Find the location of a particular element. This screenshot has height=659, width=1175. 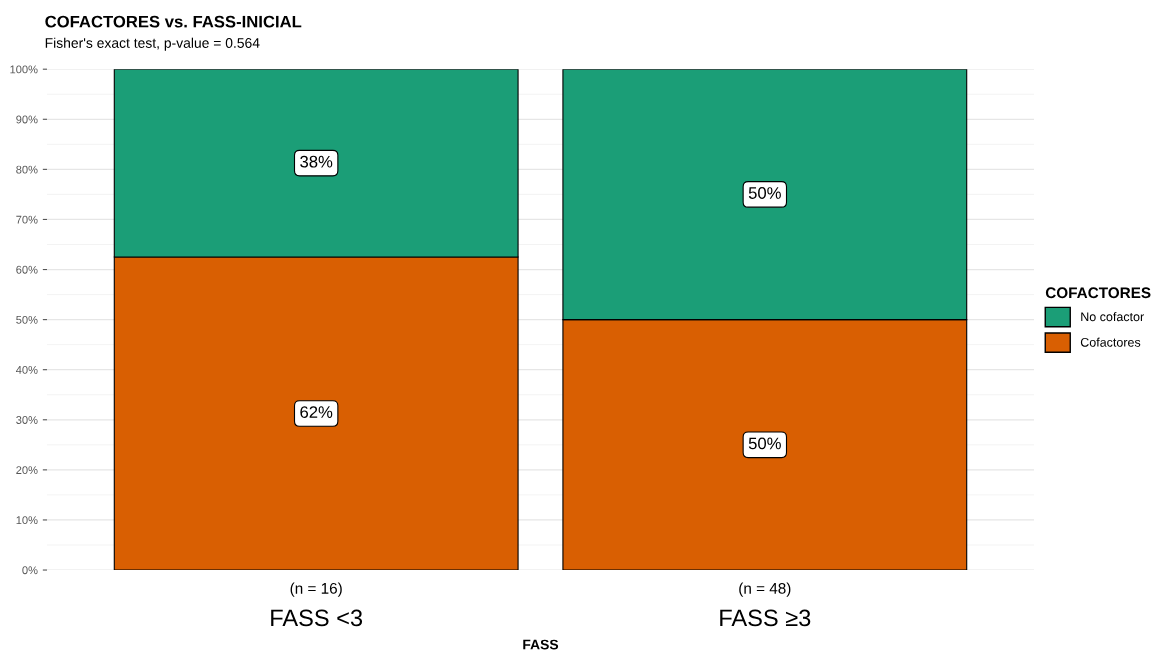

y-tick-label: 10% is located at coordinates (27, 520).